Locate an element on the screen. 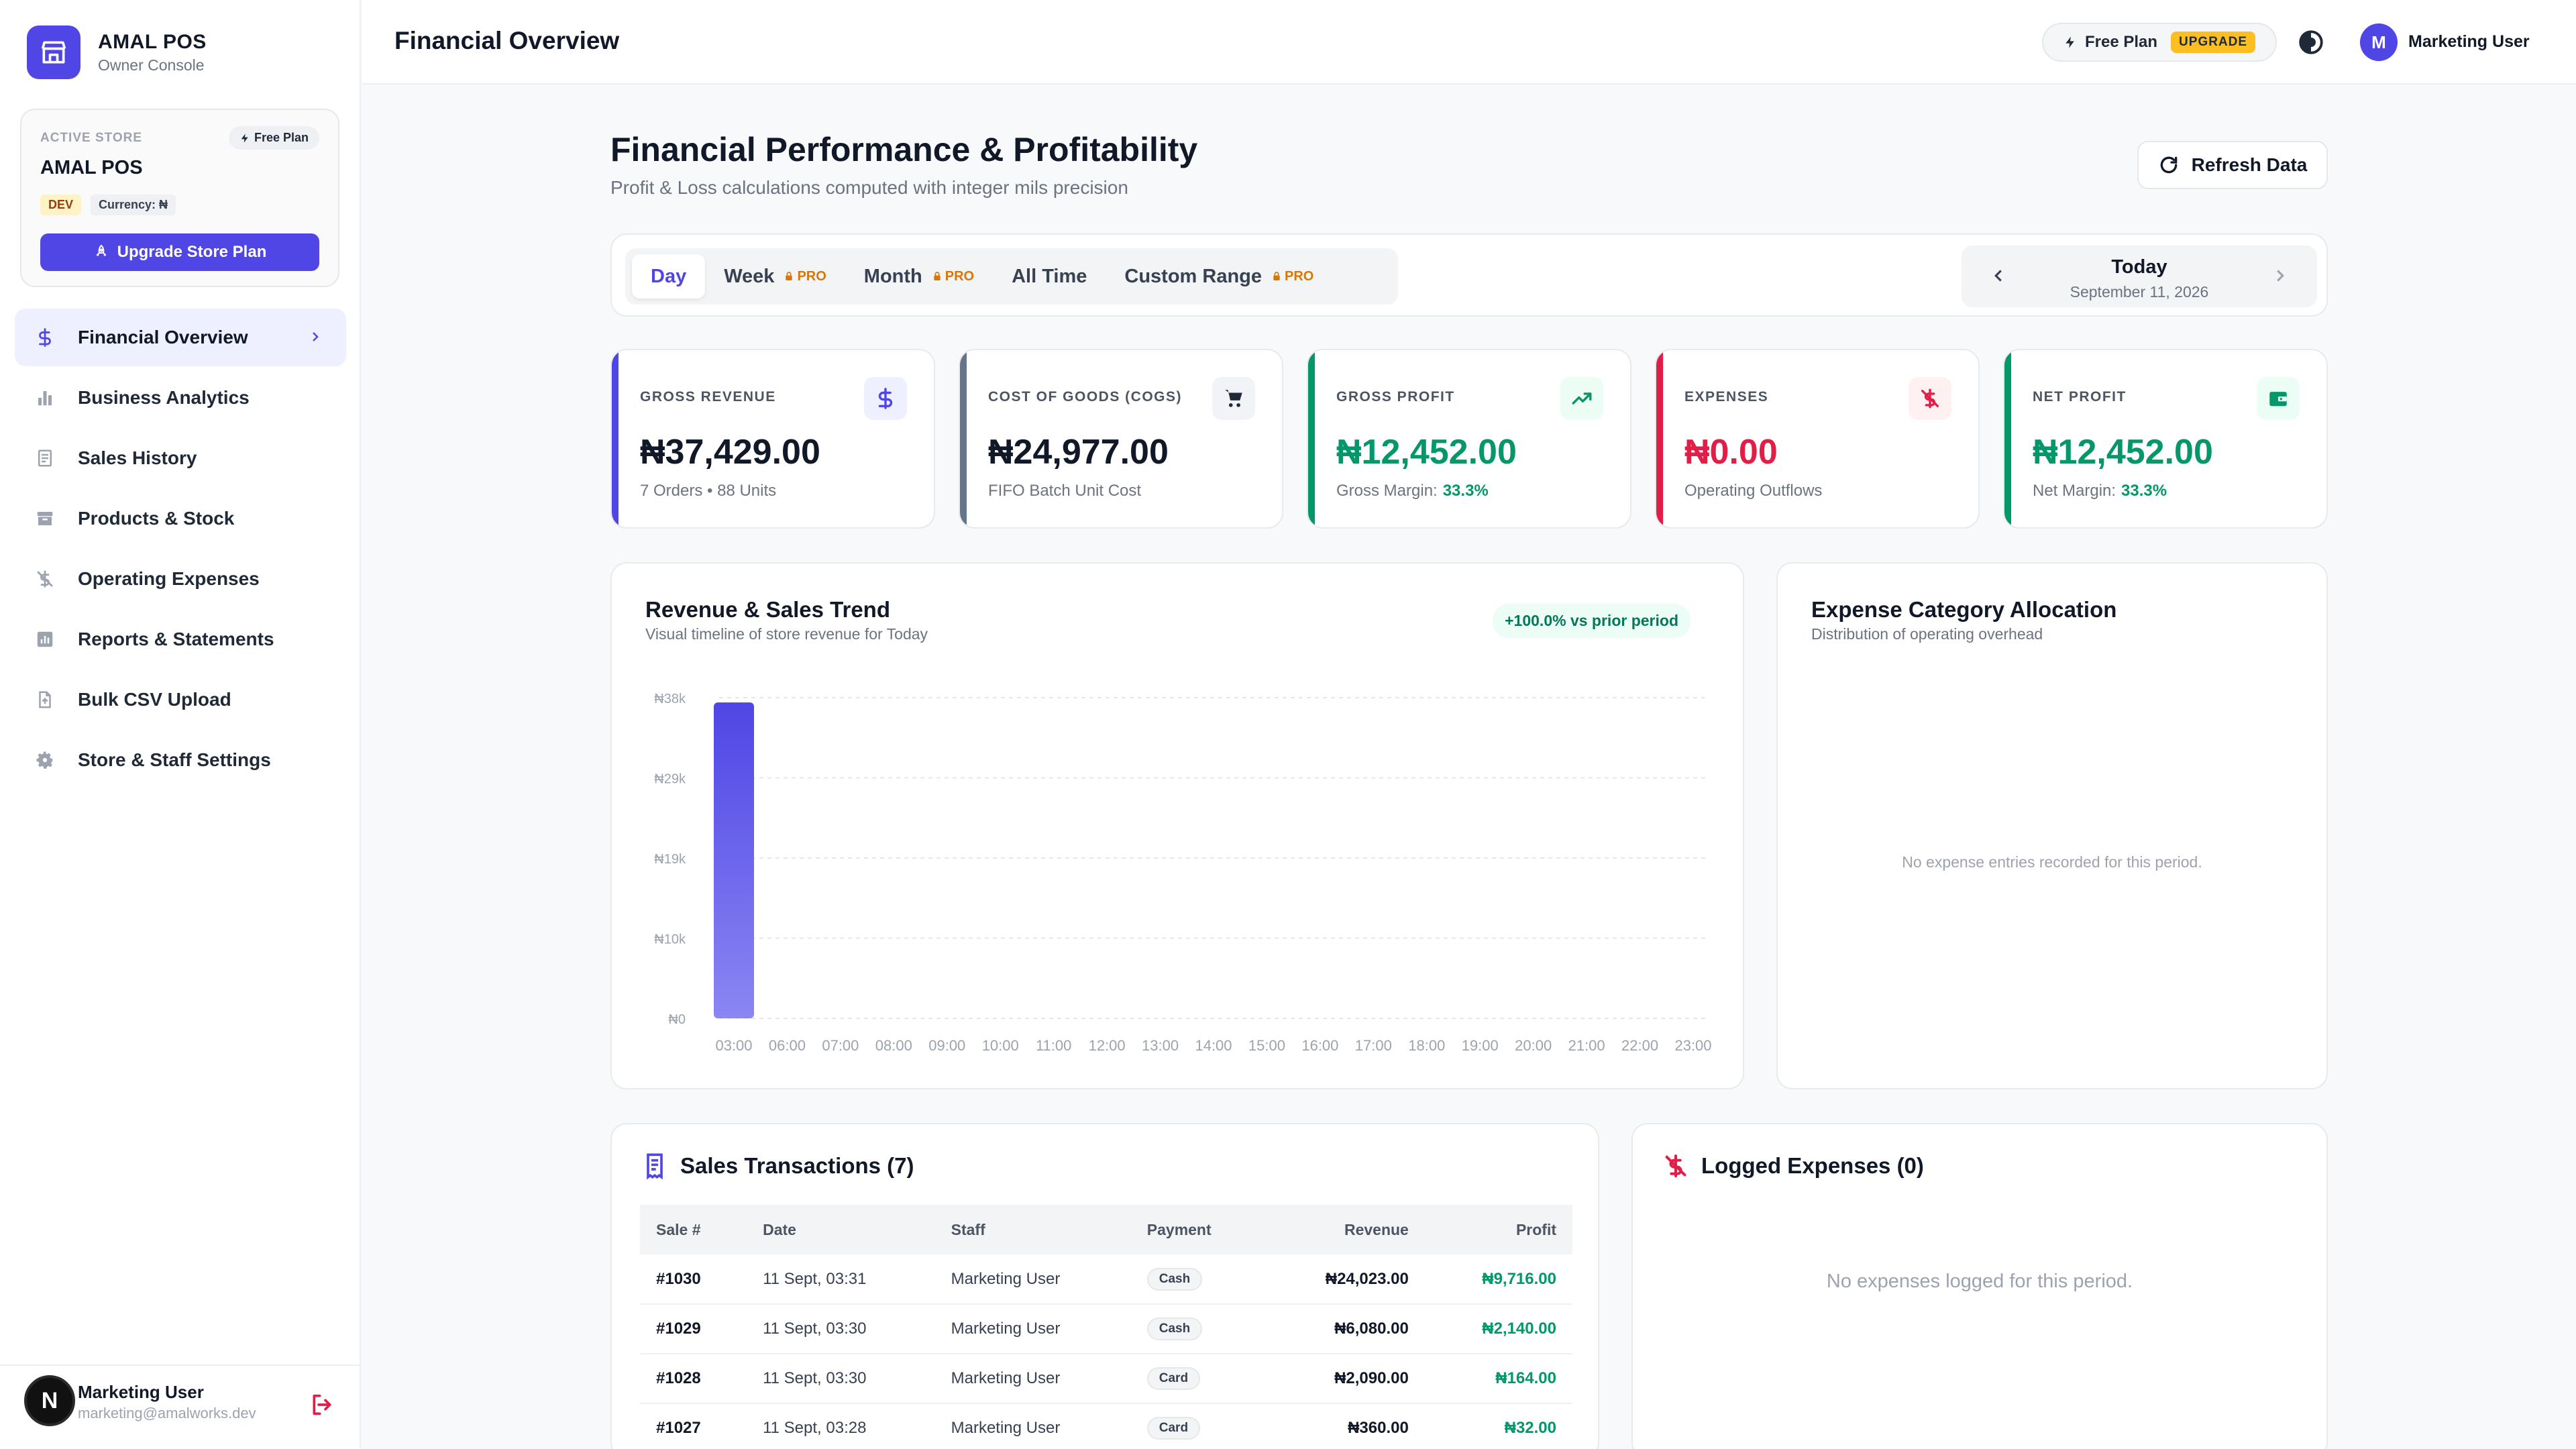  plan-pill: Free Plan UPGRADE is located at coordinates (2159, 42).